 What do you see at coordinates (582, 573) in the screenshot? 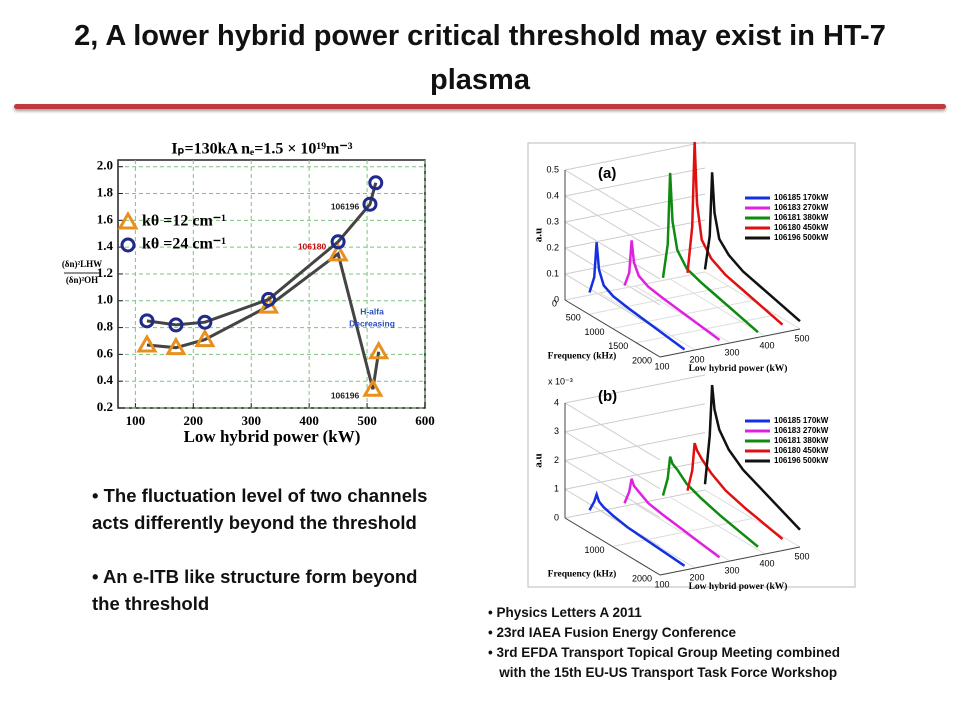
I see `x-axis-label: Frequency (kHz)` at bounding box center [582, 573].